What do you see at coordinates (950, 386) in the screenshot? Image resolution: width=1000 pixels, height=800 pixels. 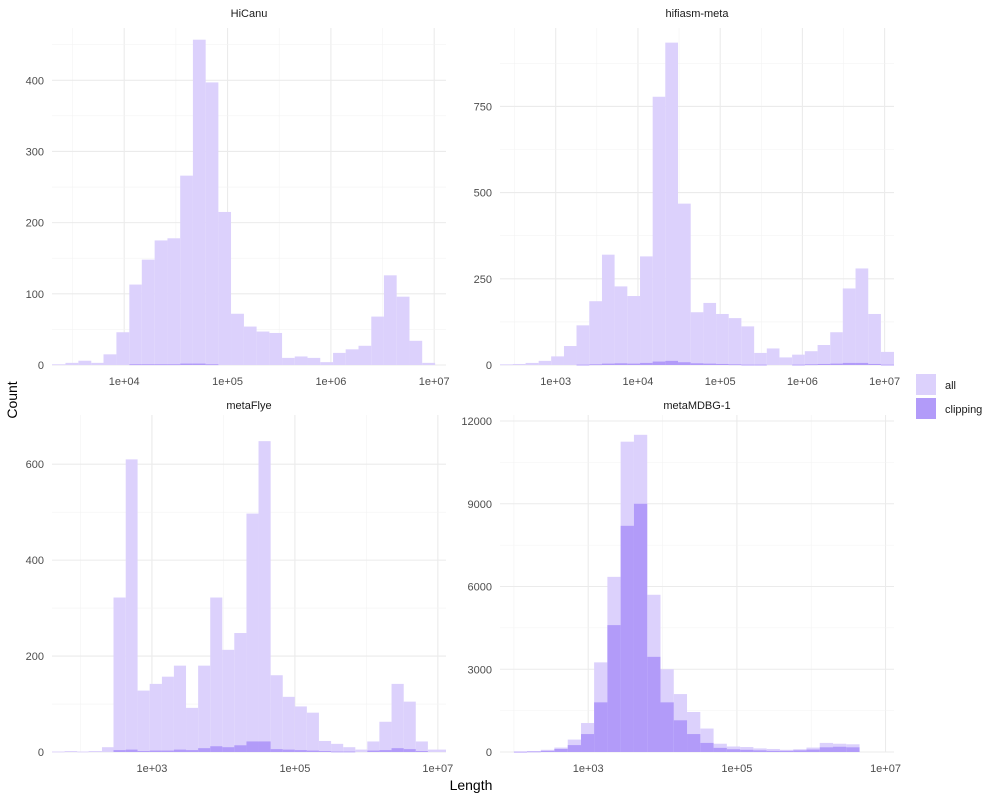 I see `legend-label: all` at bounding box center [950, 386].